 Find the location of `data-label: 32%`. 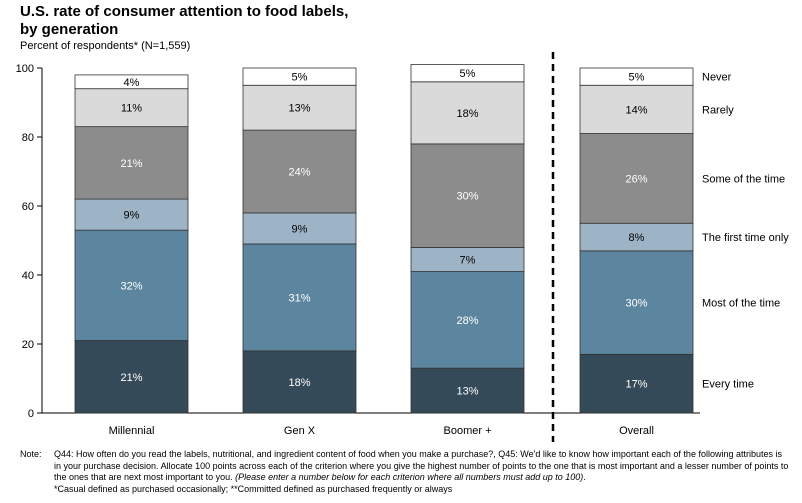

data-label: 32% is located at coordinates (131, 286).